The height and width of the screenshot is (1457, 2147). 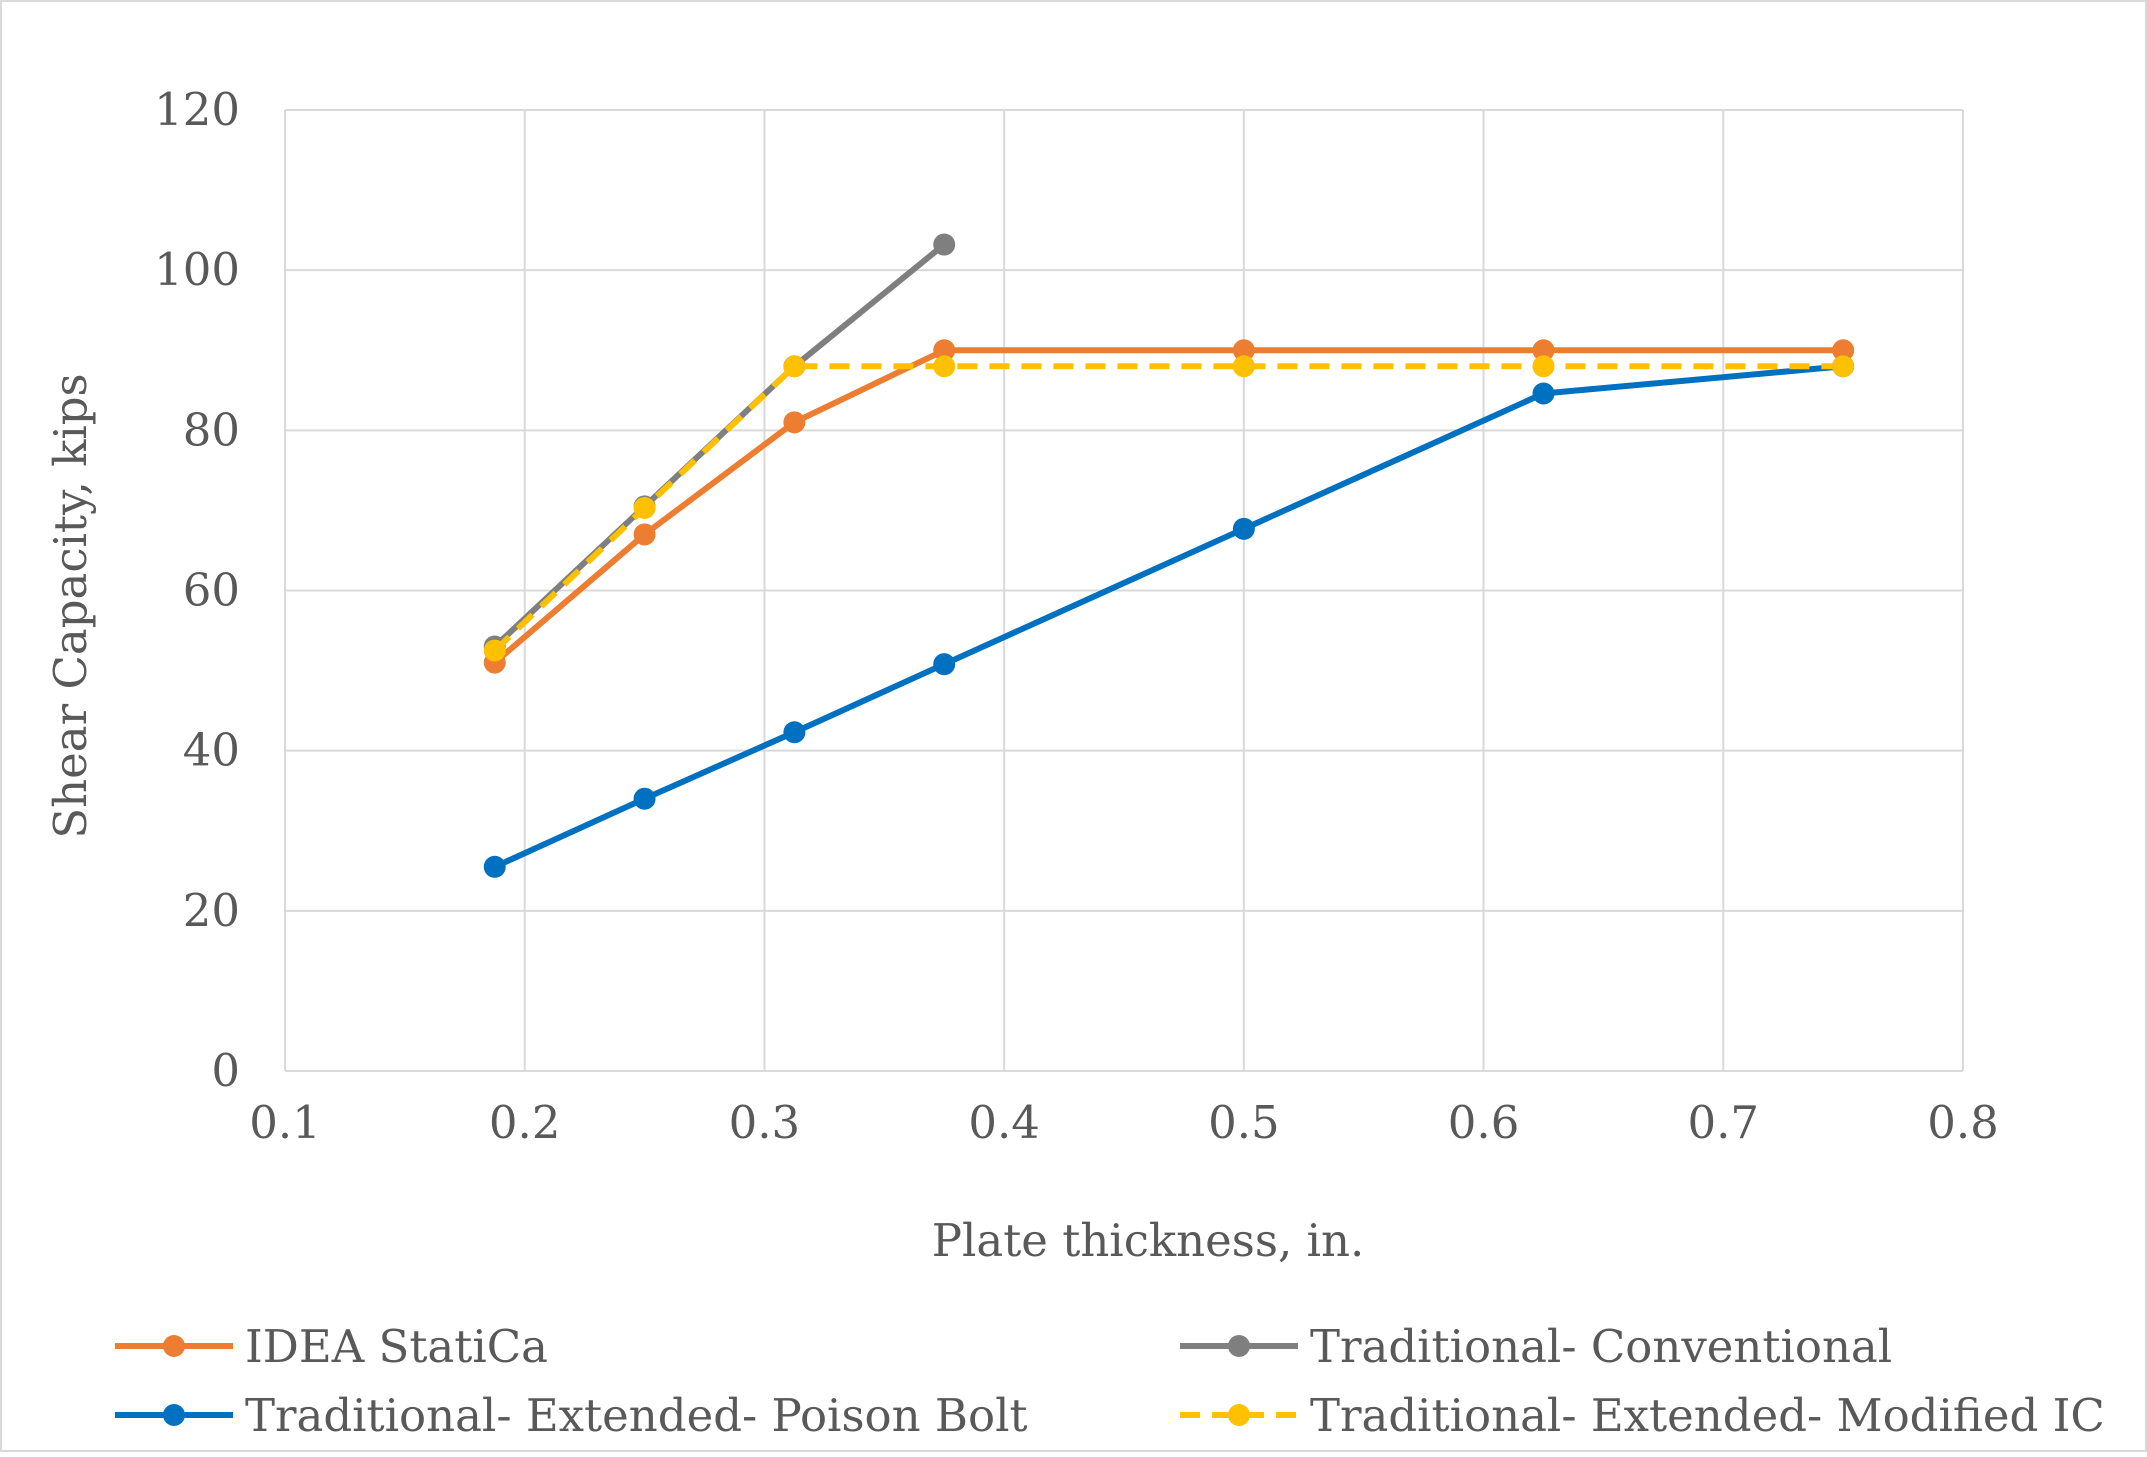 What do you see at coordinates (211, 750) in the screenshot?
I see `y-tick-label: 40` at bounding box center [211, 750].